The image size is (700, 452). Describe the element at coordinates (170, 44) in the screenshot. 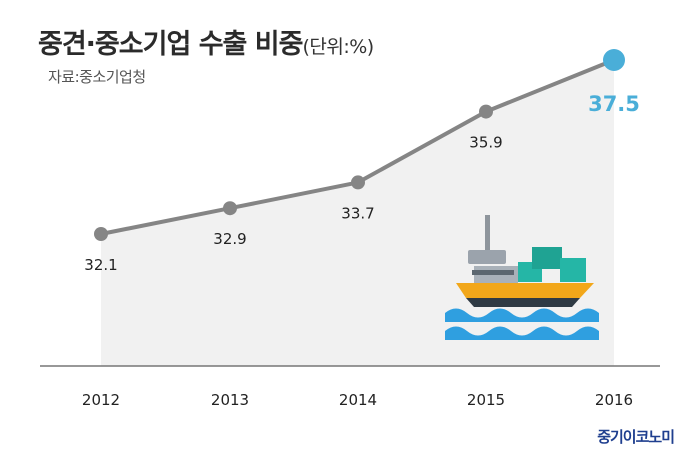

I see `chart-title: 중견·중소기업 수출 비중` at that location.